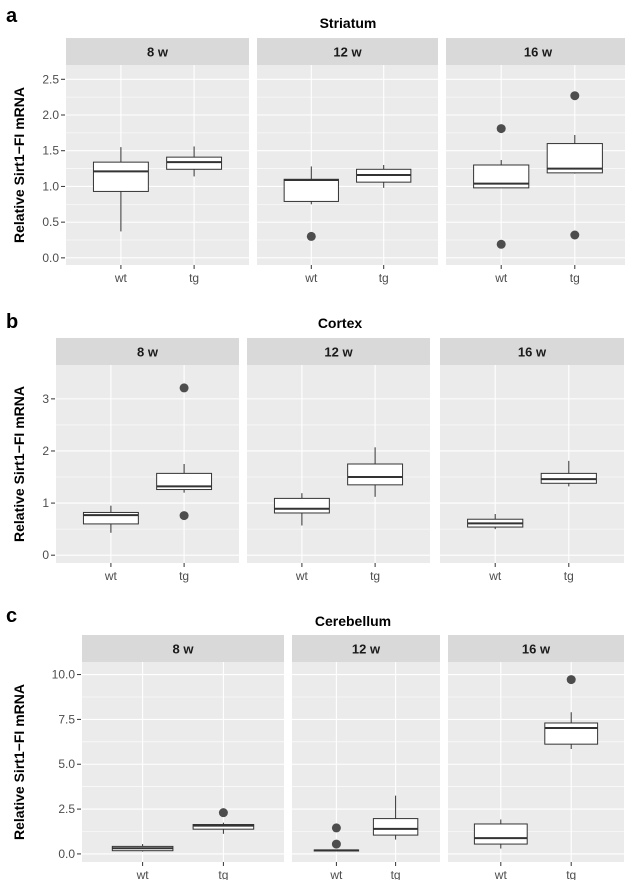  What do you see at coordinates (11, 616) in the screenshot?
I see `panel-letter: c` at bounding box center [11, 616].